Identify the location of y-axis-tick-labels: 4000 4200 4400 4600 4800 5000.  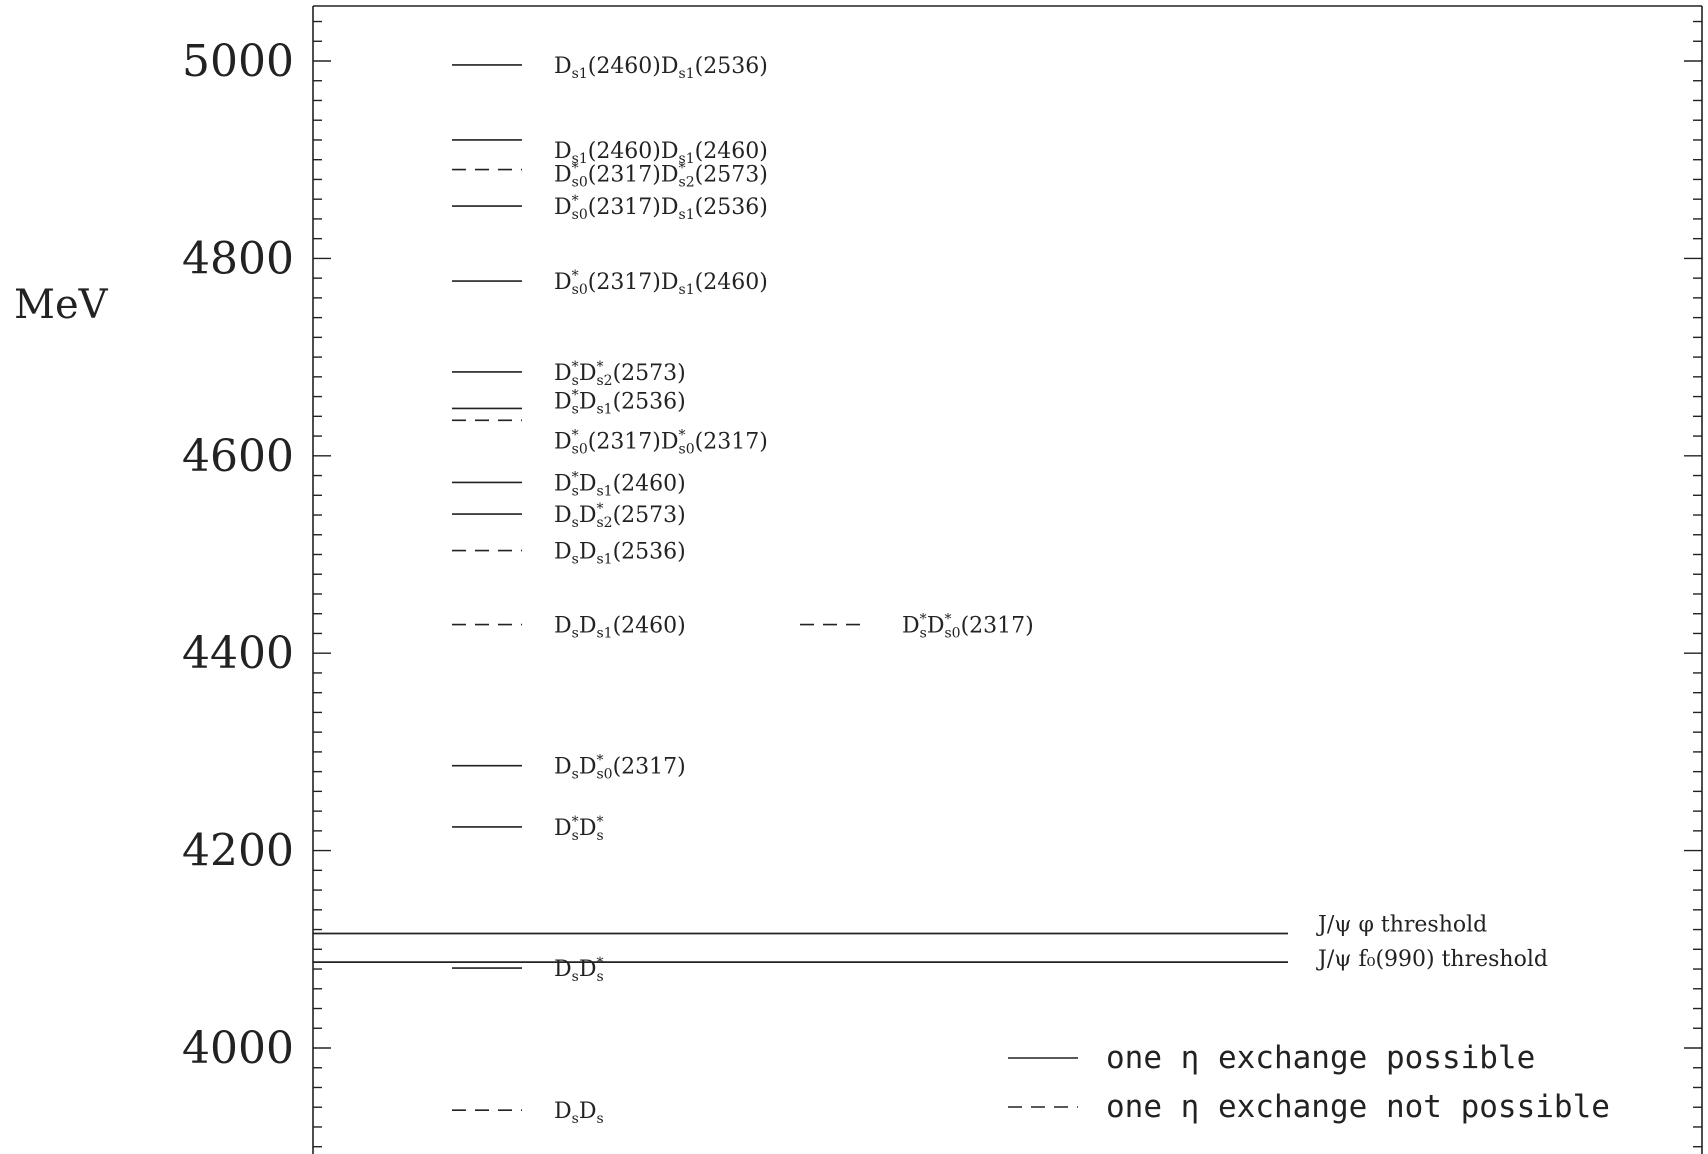
(238, 555).